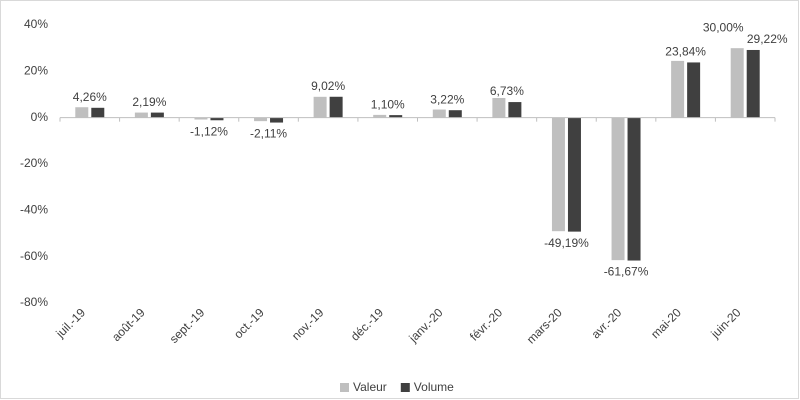 The height and width of the screenshot is (400, 800). What do you see at coordinates (388, 104) in the screenshot?
I see `data-label: 1,10%` at bounding box center [388, 104].